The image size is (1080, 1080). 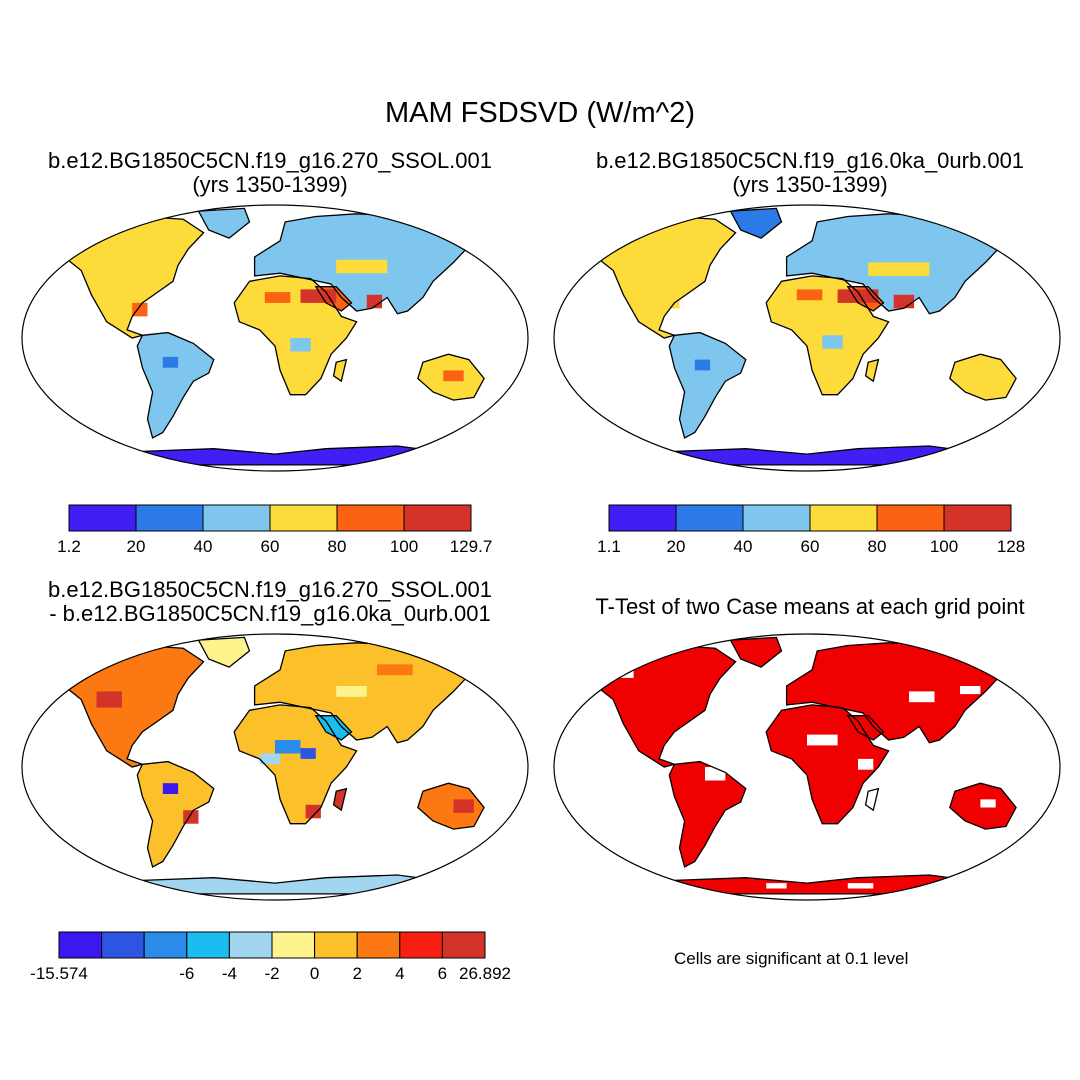 I want to click on panel4-map, so click(x=807, y=767).